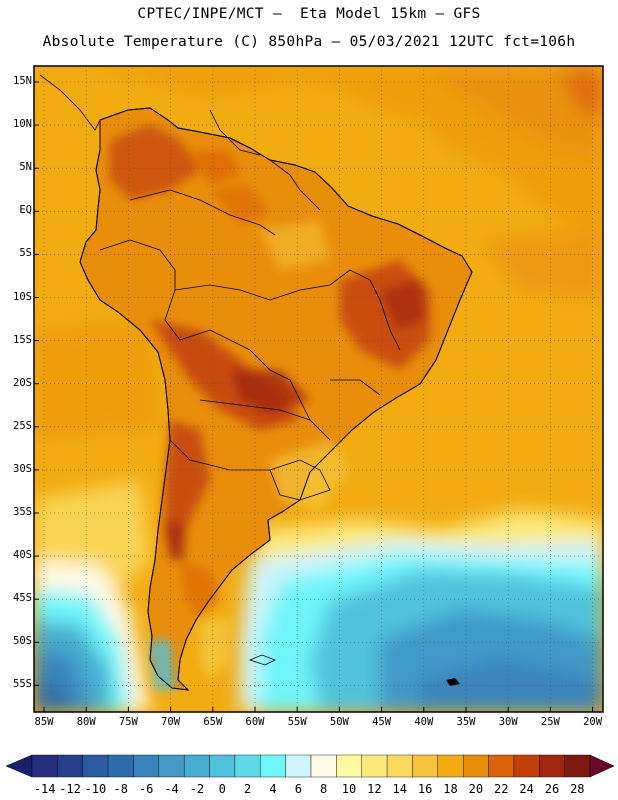  I want to click on colorbar-tick-label: 10, so click(349, 789).